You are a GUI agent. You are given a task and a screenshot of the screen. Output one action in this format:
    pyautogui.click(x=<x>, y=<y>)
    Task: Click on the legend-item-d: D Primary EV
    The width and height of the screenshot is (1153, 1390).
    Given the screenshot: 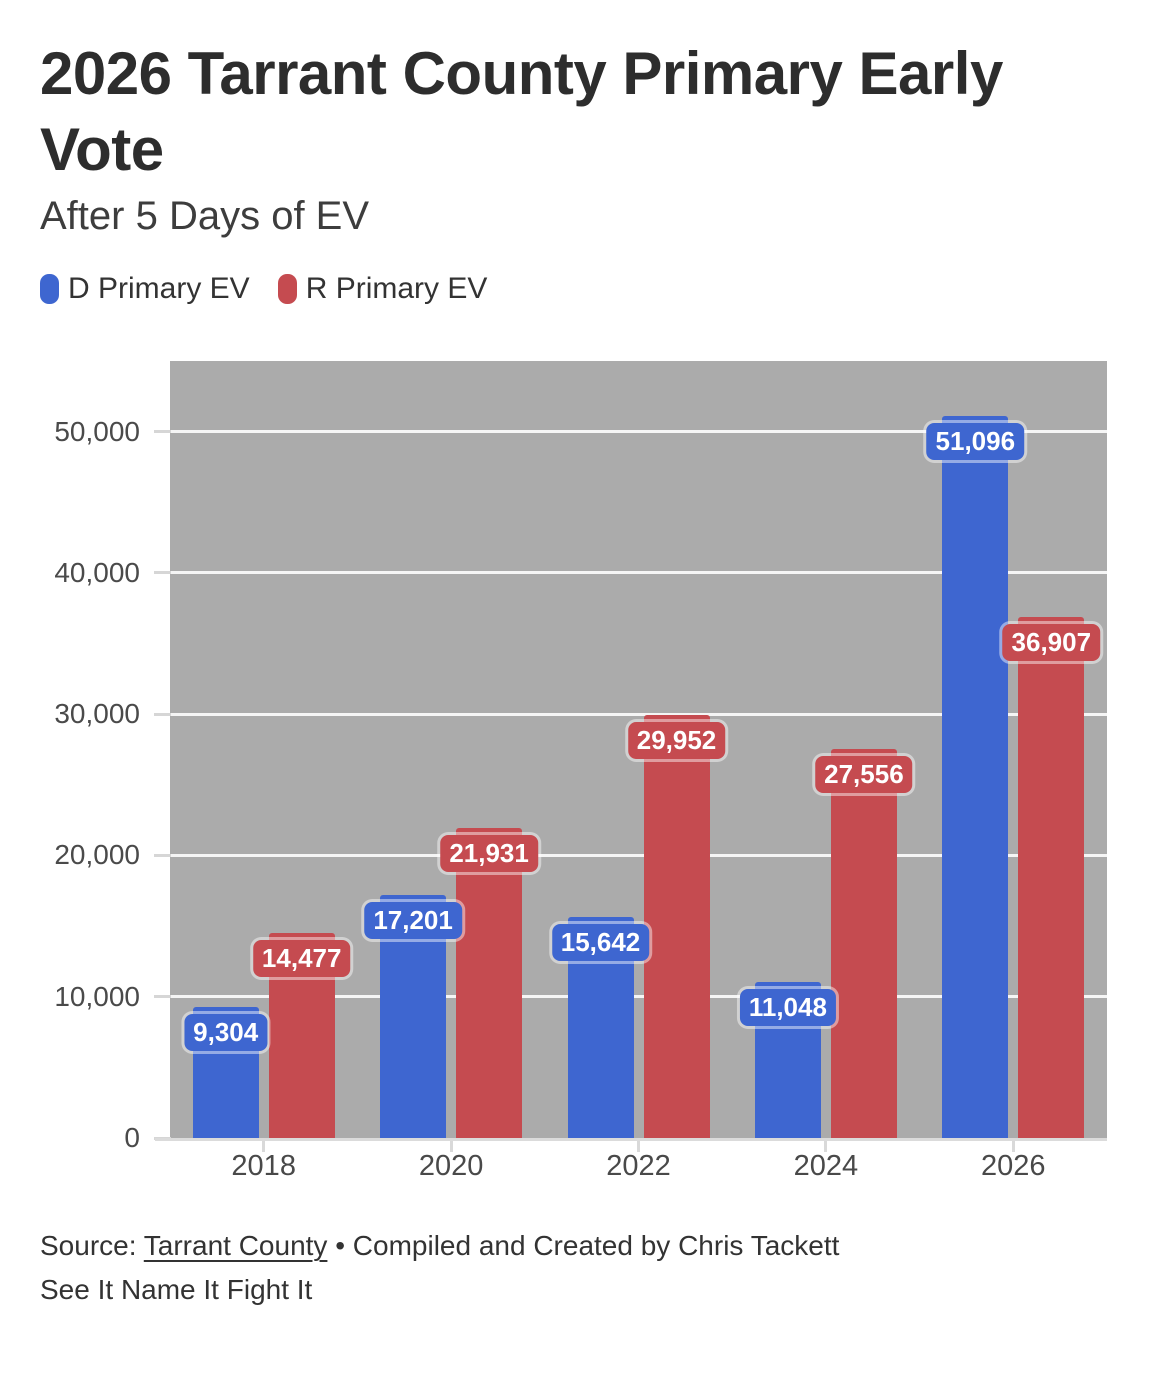 What is the action you would take?
    pyautogui.click(x=145, y=289)
    